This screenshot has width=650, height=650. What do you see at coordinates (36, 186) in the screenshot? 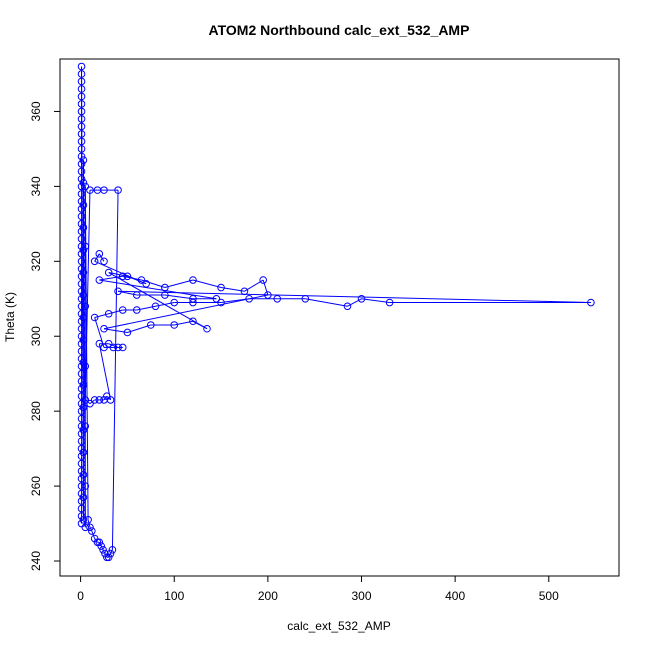
I see `y-tick-label: 340` at bounding box center [36, 186].